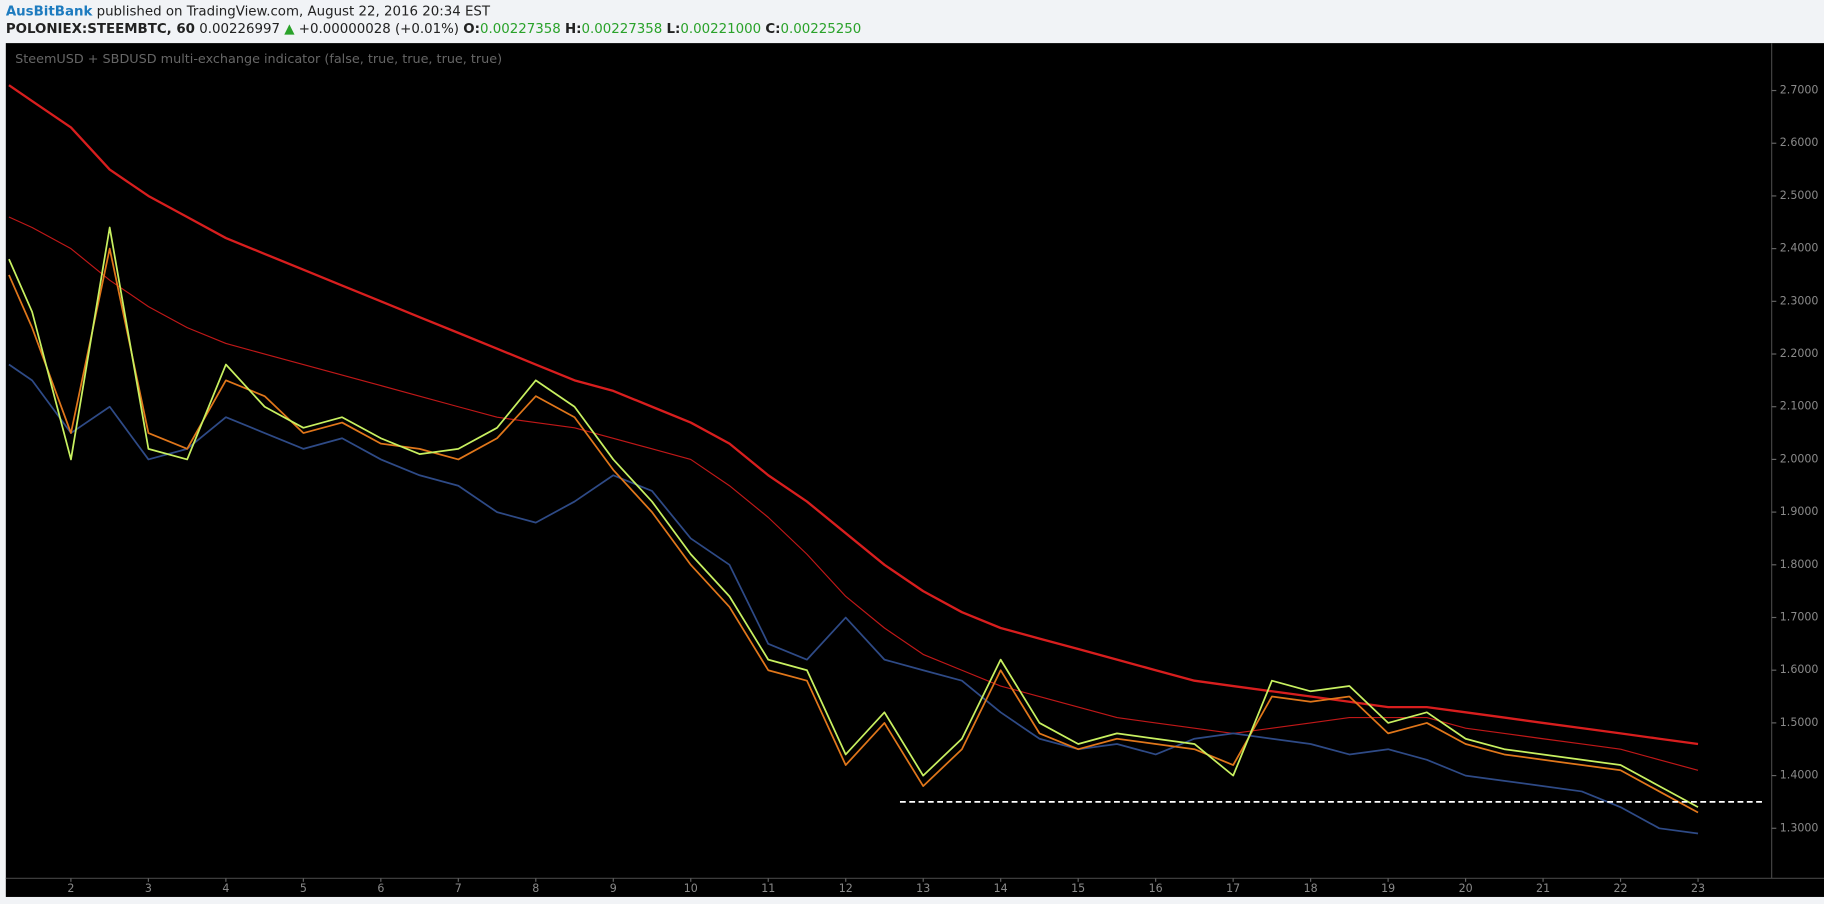 The image size is (1824, 904). I want to click on symbol: POLONIEX:STEEMBTC, 60, so click(100, 29).